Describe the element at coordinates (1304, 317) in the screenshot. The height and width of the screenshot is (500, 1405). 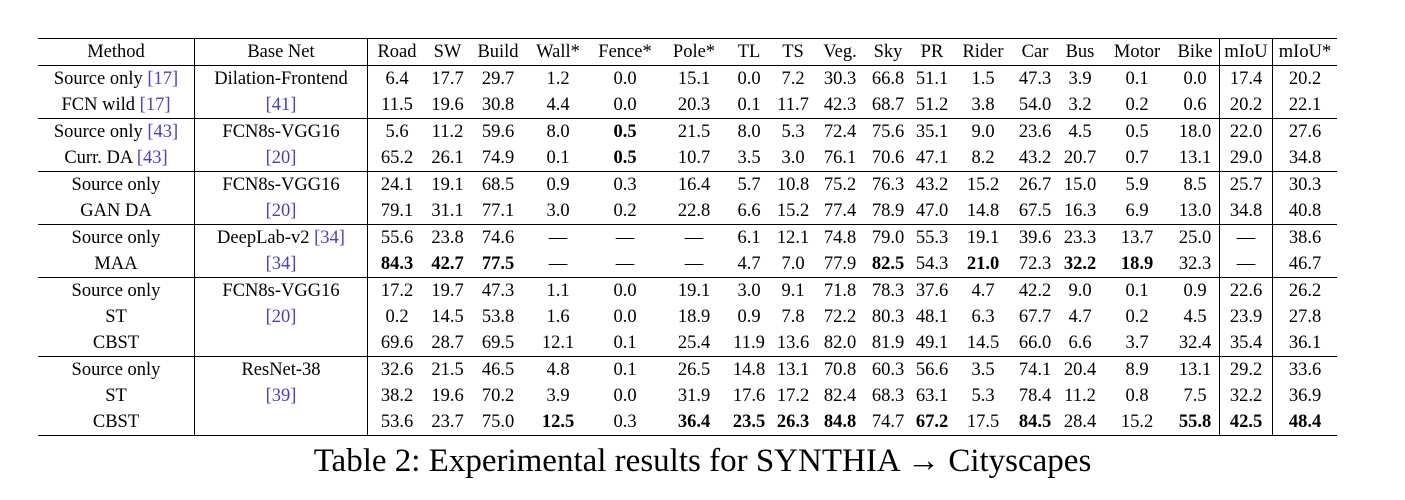
I see `value-cell: 27.8` at that location.